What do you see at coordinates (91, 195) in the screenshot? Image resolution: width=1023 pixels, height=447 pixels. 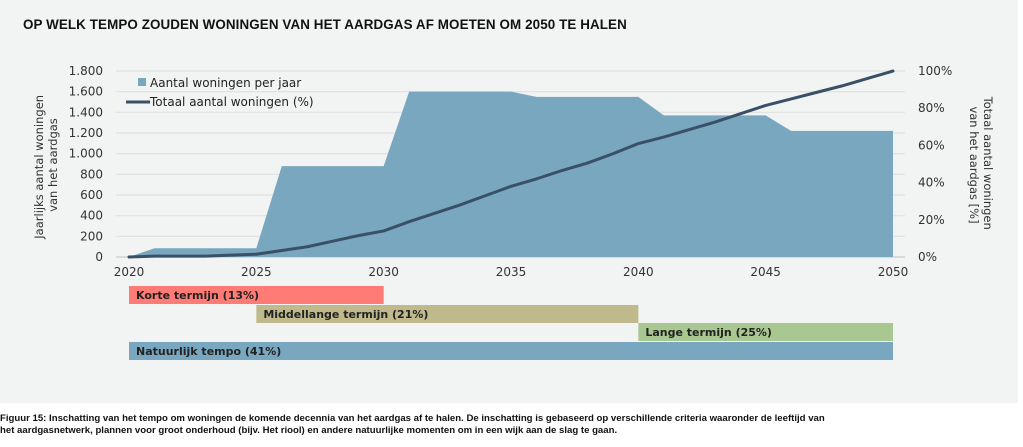 I see `y-tick-label: 600` at bounding box center [91, 195].